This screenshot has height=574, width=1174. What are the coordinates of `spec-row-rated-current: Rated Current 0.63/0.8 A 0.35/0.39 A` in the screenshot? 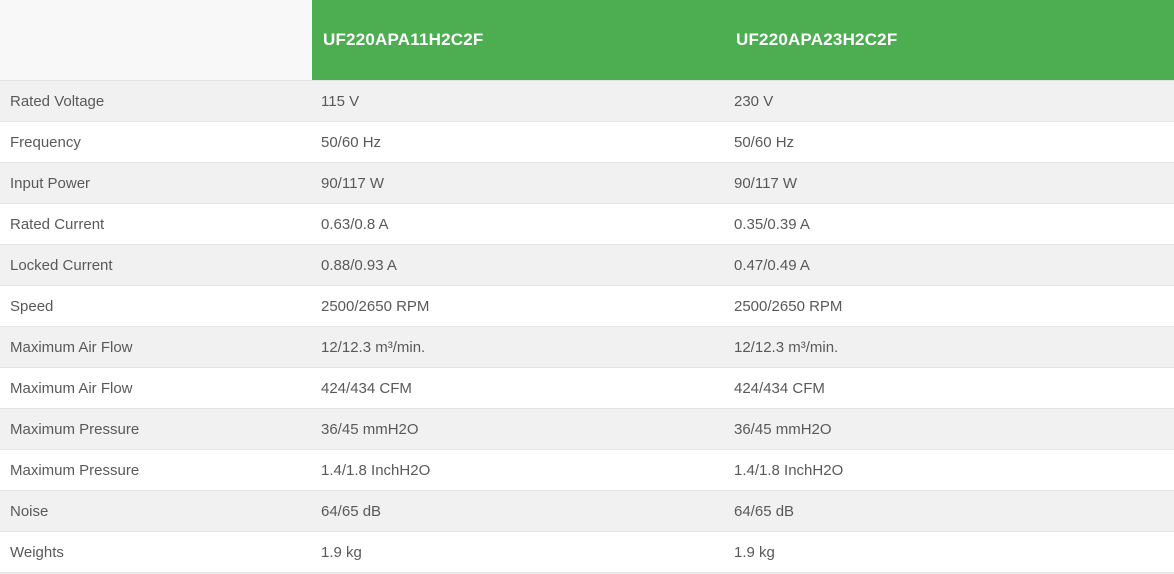 It's located at (587, 223).